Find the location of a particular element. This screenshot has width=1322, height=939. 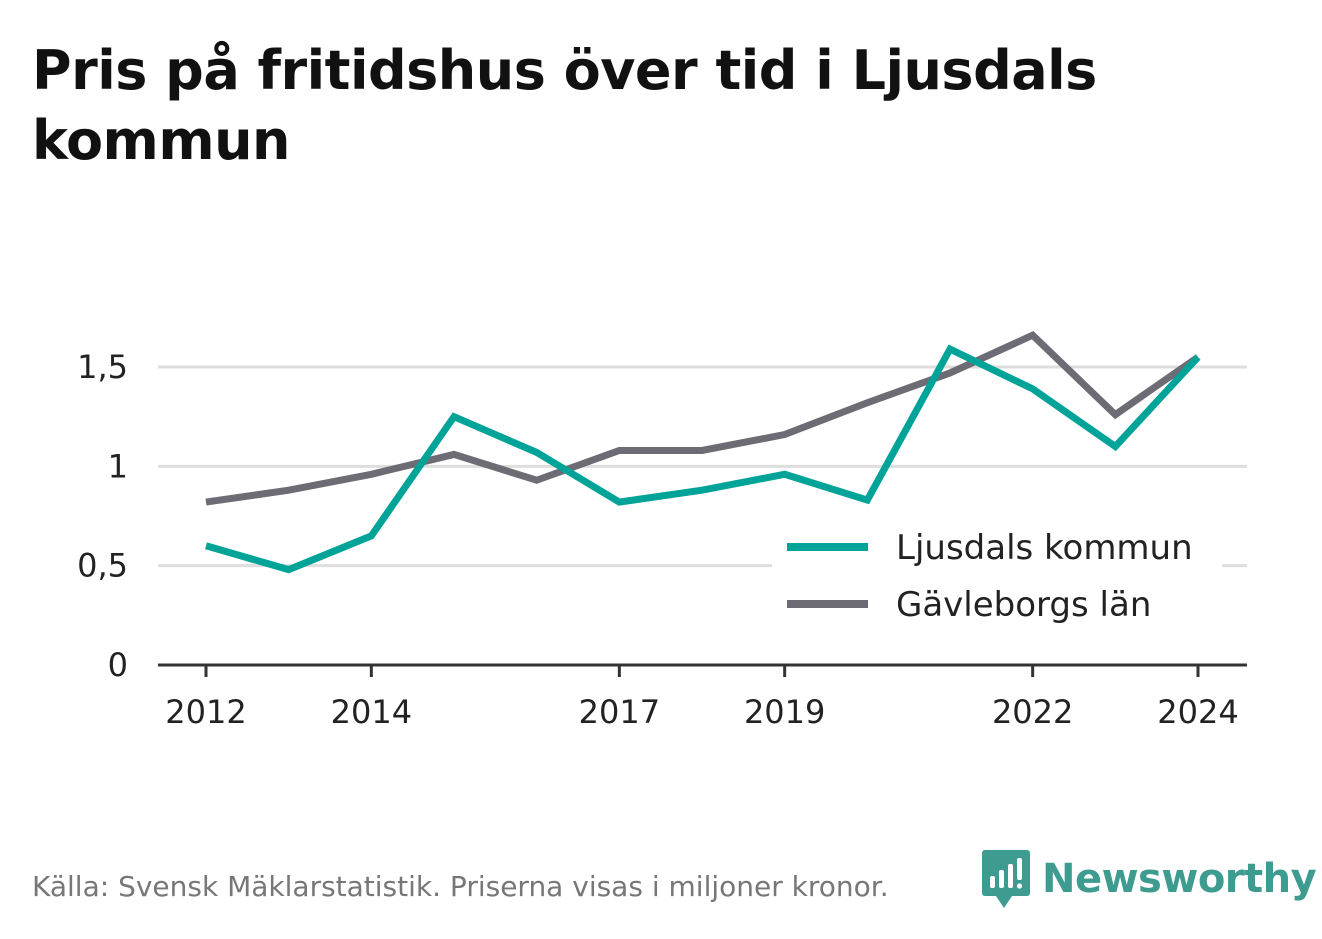

y-tick-label: 0 is located at coordinates (118, 665).